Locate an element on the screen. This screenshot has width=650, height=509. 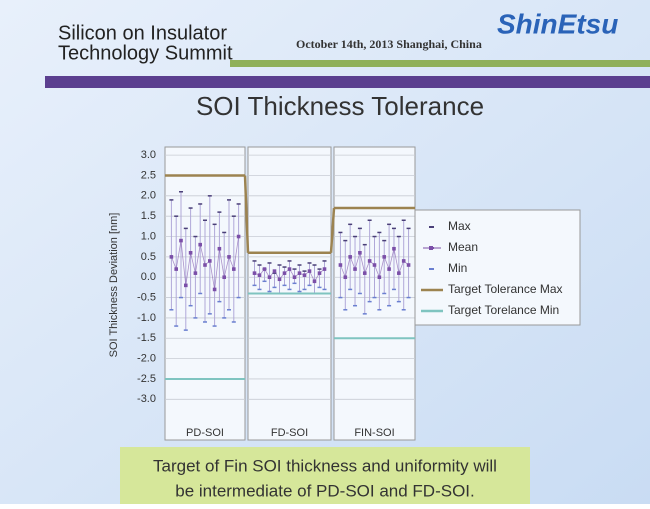
y-tick-label: -1.0 is located at coordinates (146, 318).